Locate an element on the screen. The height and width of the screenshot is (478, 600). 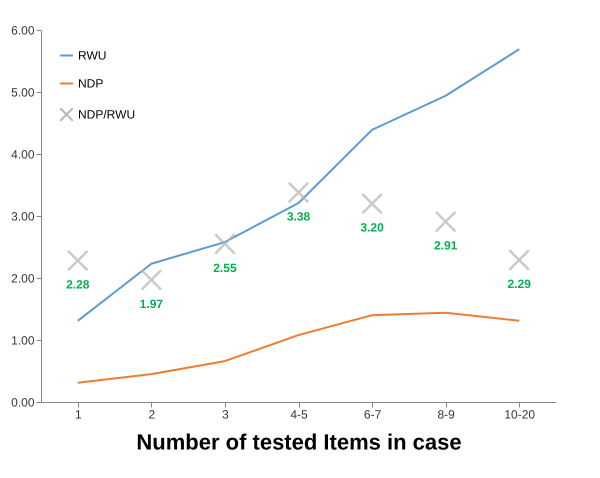
legend-label: RWU is located at coordinates (92, 55).